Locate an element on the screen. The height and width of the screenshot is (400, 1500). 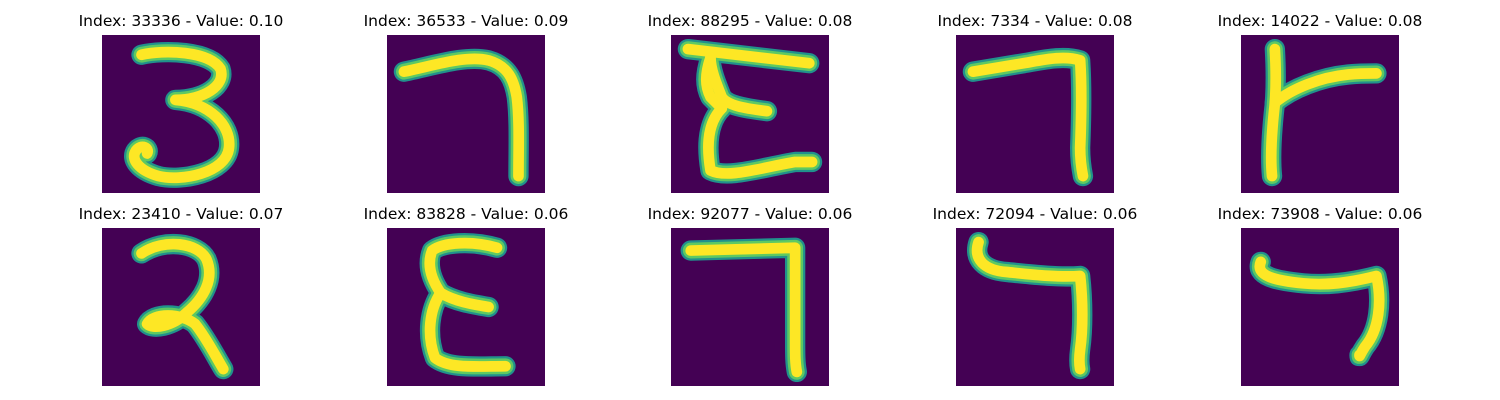
panel-8: Index: 92077 - Value: 0.06 is located at coordinates (750, 289).